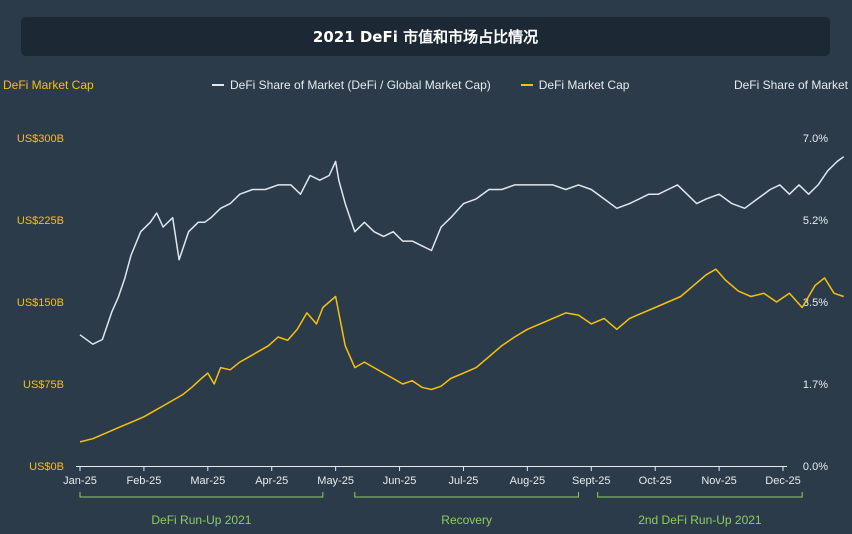 Image resolution: width=852 pixels, height=534 pixels. I want to click on legend-item-cap: DeFi Market Cap, so click(575, 85).